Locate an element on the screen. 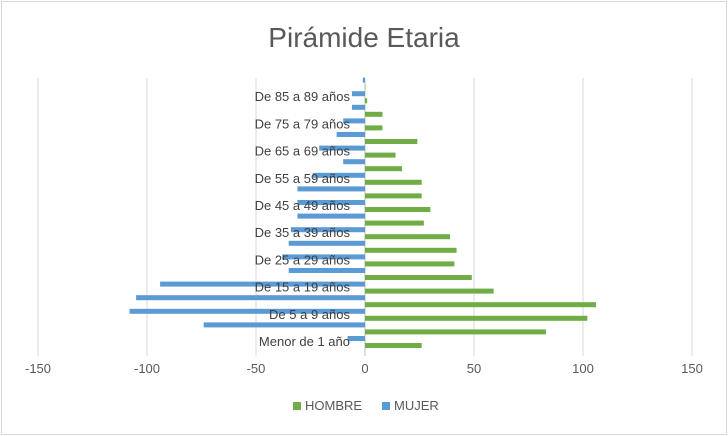 Image resolution: width=728 pixels, height=436 pixels. category-label: De 65 a 69 años is located at coordinates (303, 151).